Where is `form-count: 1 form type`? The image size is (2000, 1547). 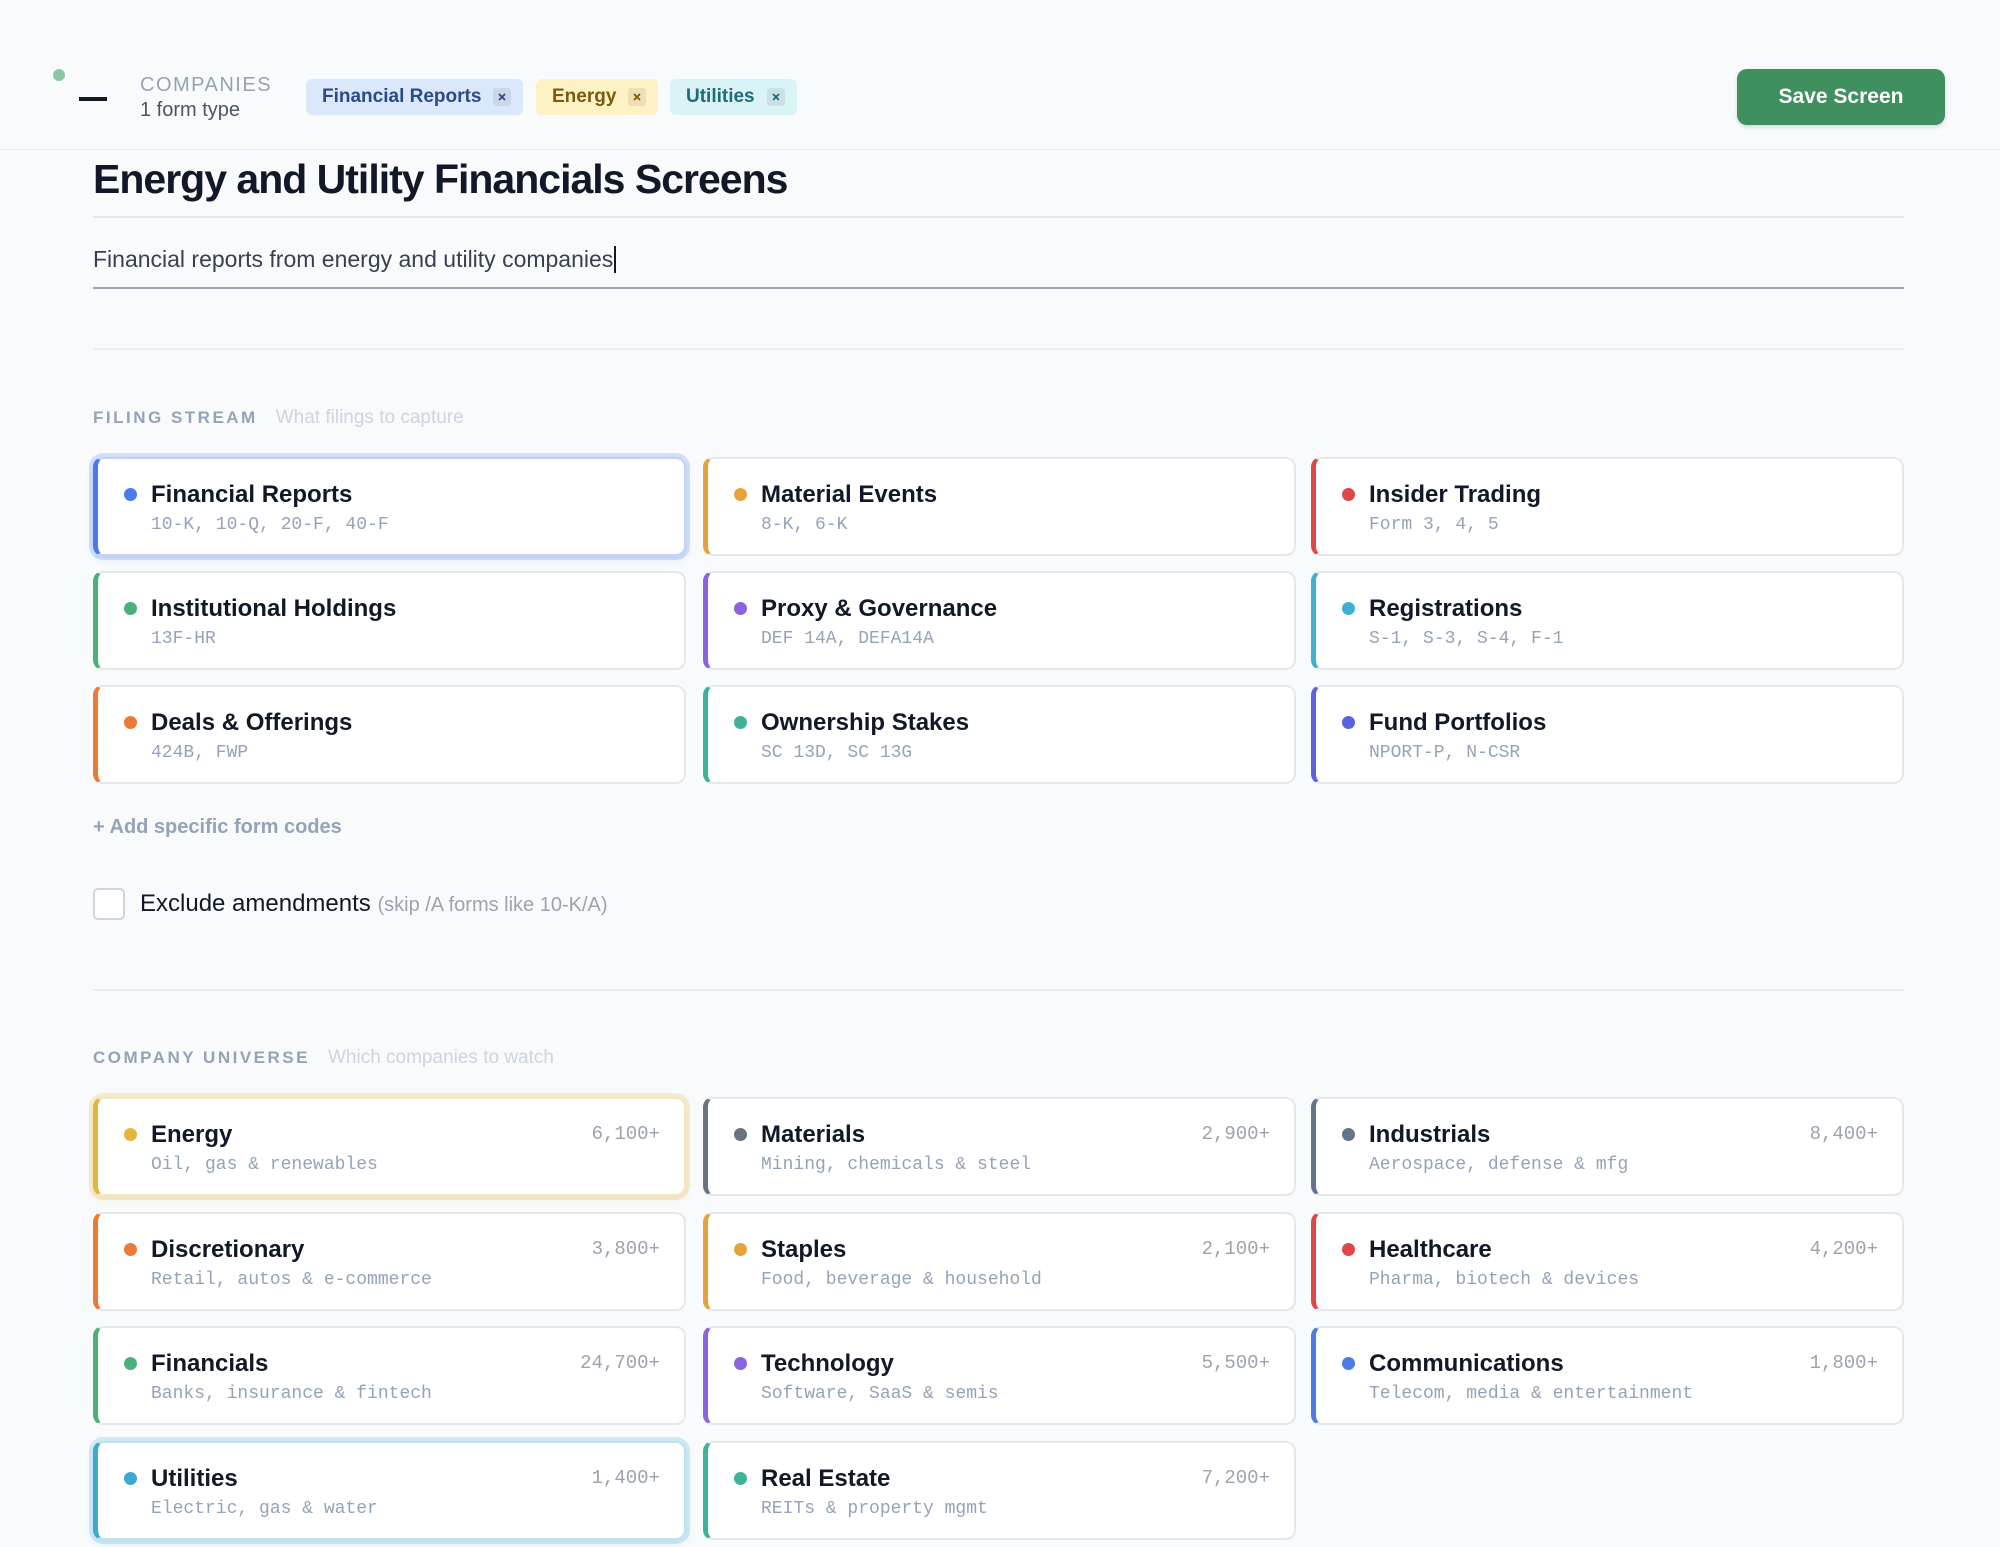
form-count: 1 form type is located at coordinates (190, 110).